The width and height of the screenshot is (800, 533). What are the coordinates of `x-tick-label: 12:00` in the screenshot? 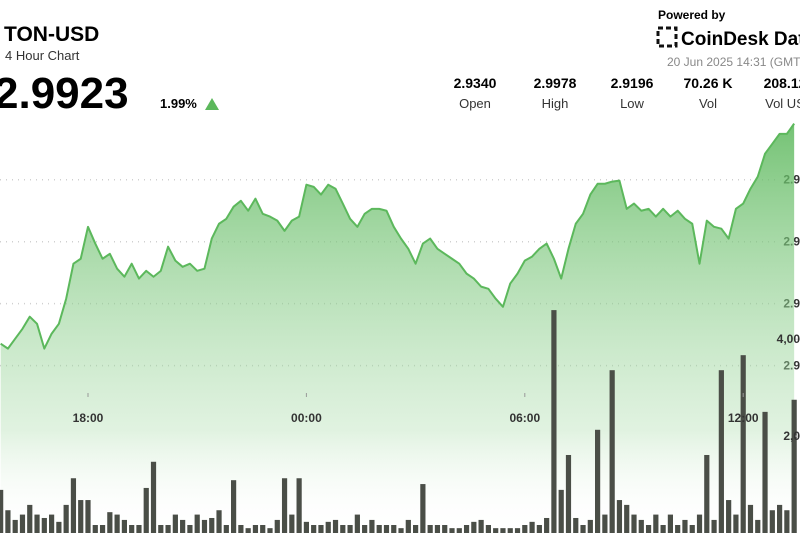 It's located at (743, 418).